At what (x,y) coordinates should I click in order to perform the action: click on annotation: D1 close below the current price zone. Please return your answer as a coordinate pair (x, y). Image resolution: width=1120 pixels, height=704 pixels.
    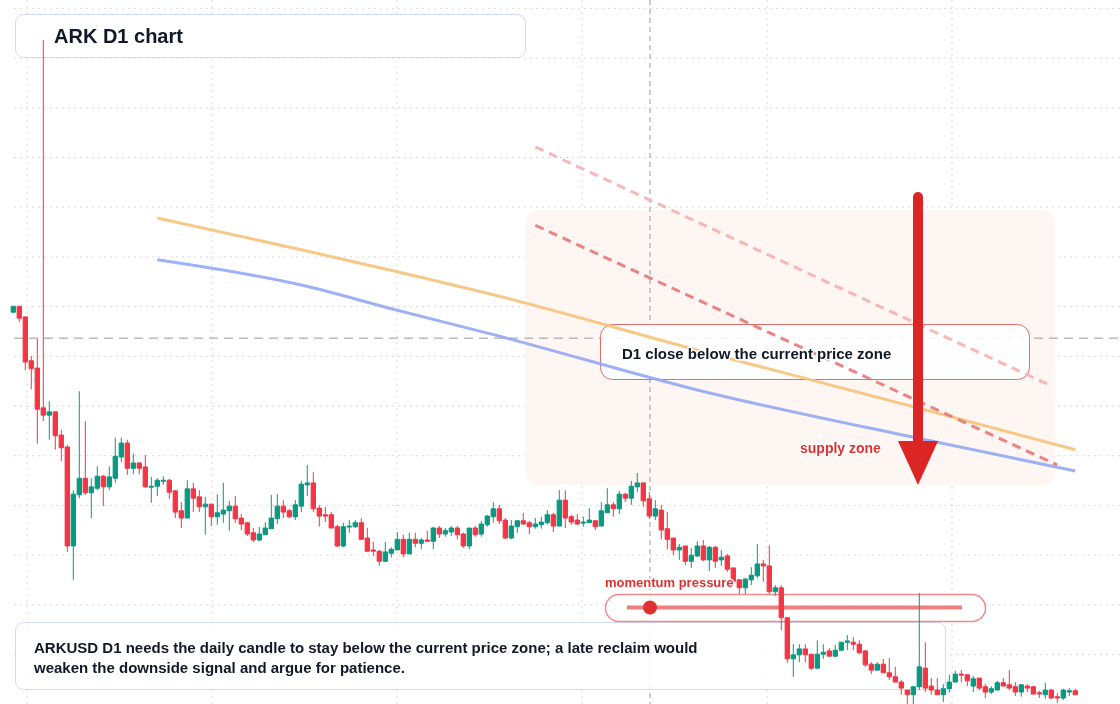
    Looking at the image, I should click on (757, 353).